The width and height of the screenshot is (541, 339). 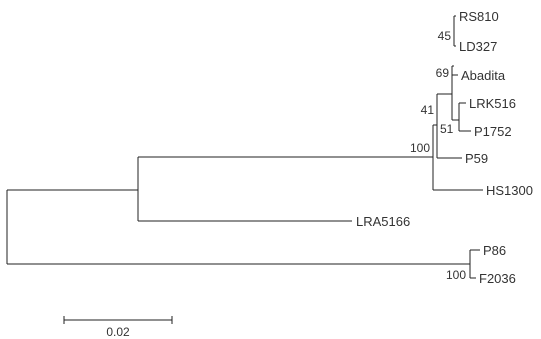 What do you see at coordinates (483, 75) in the screenshot?
I see `taxon-abadita: Abadita` at bounding box center [483, 75].